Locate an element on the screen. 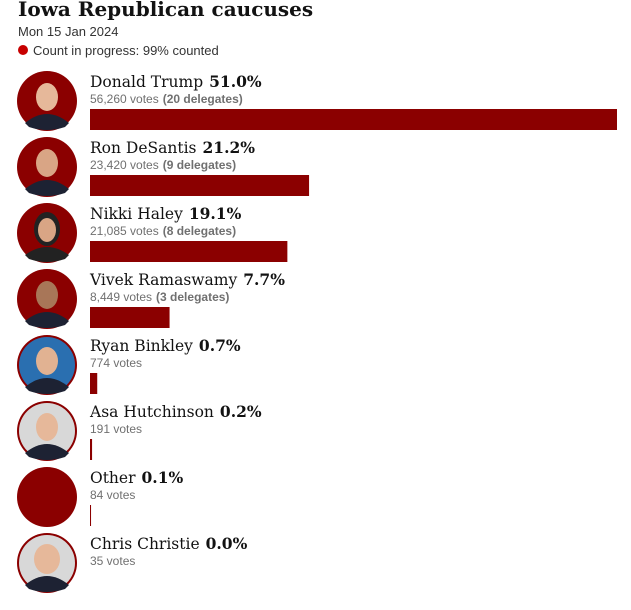  candidate-label: Vivek Ramaswamy 7.7% is located at coordinates (187, 279).